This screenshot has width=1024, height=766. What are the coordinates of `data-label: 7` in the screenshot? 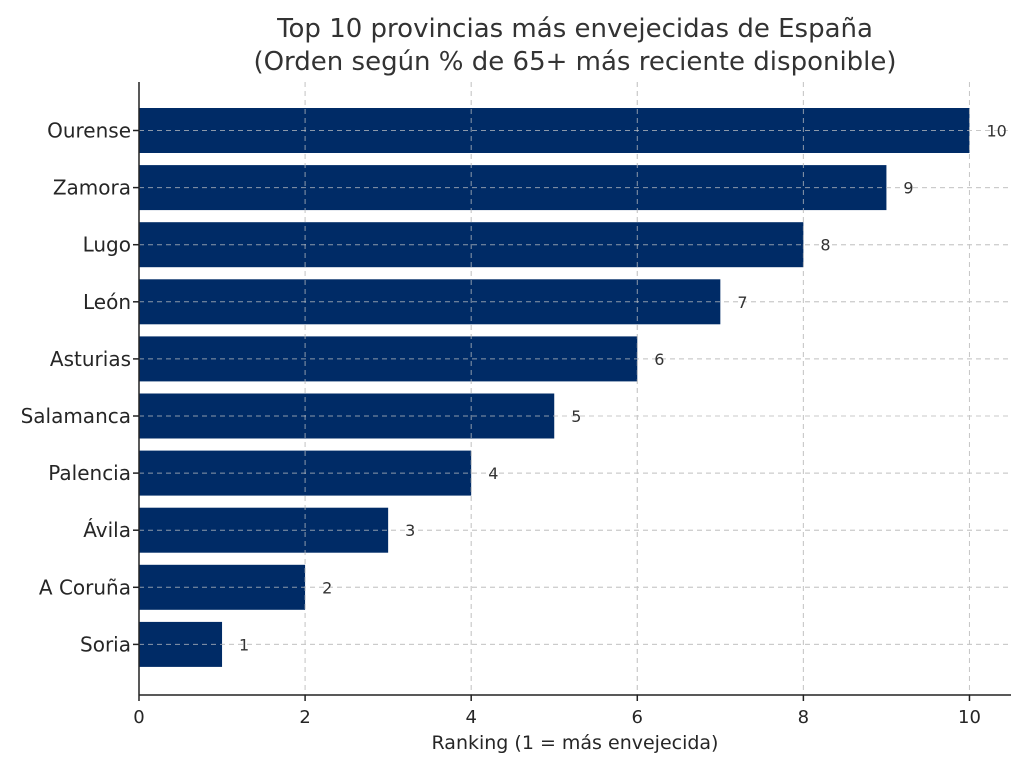 It's located at (742, 302).